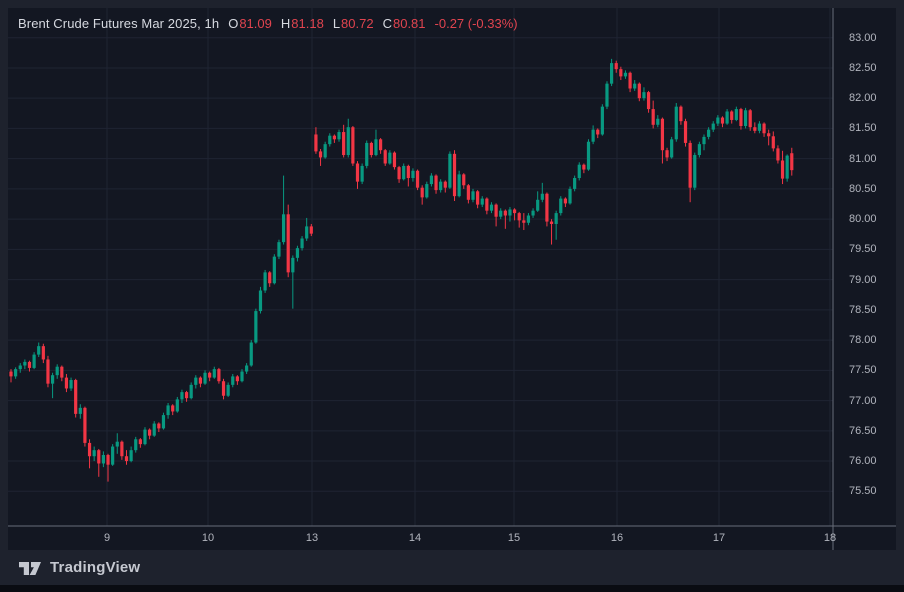  Describe the element at coordinates (415, 538) in the screenshot. I see `time-tick-label: 14` at that location.